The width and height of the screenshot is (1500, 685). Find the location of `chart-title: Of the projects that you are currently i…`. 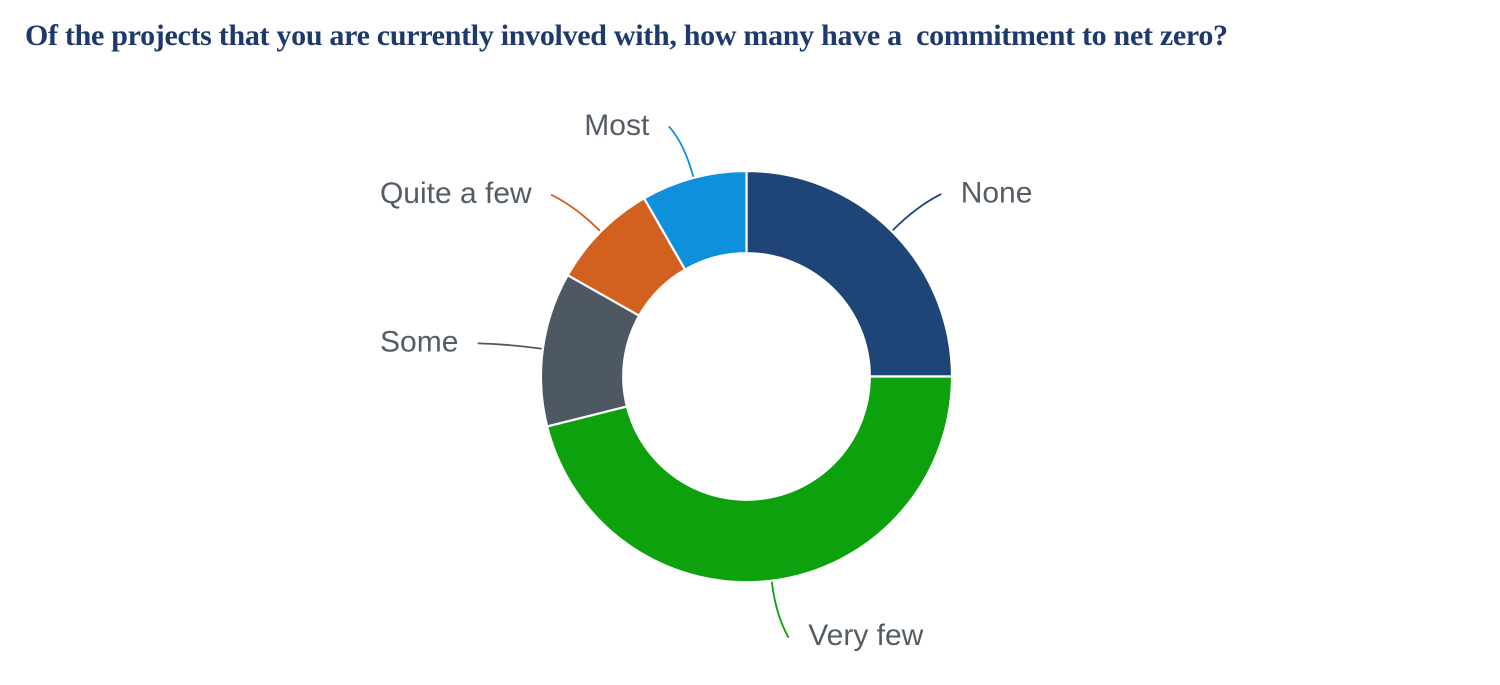

chart-title: Of the projects that you are currently i… is located at coordinates (626, 35).